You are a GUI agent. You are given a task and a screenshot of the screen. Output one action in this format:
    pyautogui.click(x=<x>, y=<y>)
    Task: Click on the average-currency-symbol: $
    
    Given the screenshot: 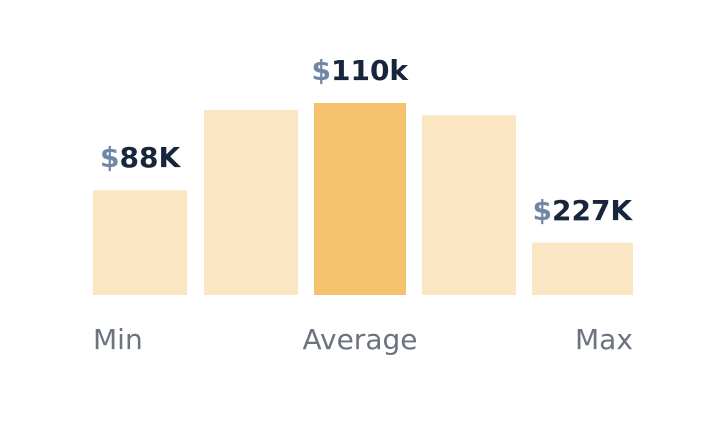 What is the action you would take?
    pyautogui.click(x=321, y=70)
    